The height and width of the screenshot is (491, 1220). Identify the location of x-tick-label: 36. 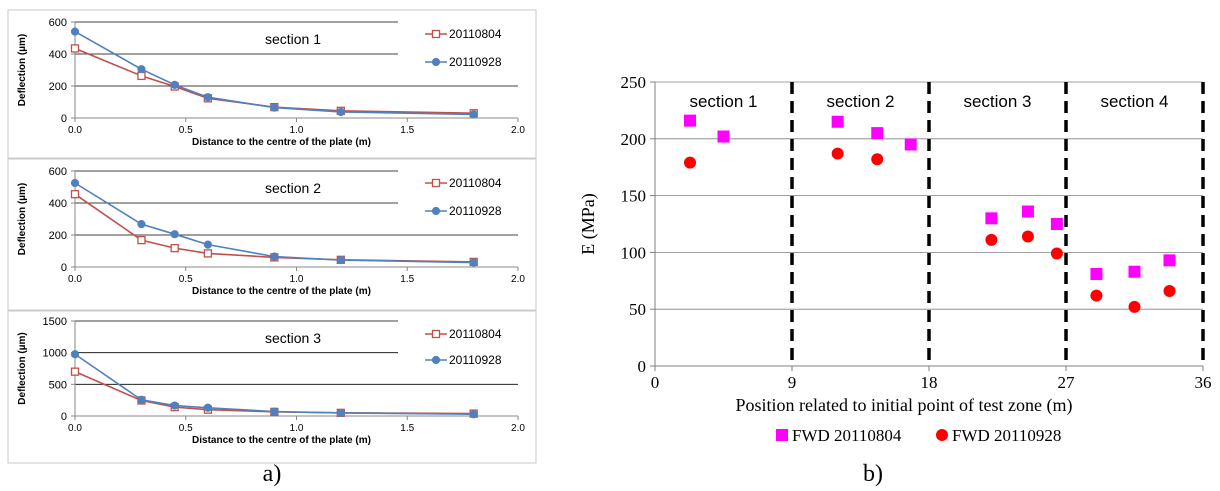
(1203, 382).